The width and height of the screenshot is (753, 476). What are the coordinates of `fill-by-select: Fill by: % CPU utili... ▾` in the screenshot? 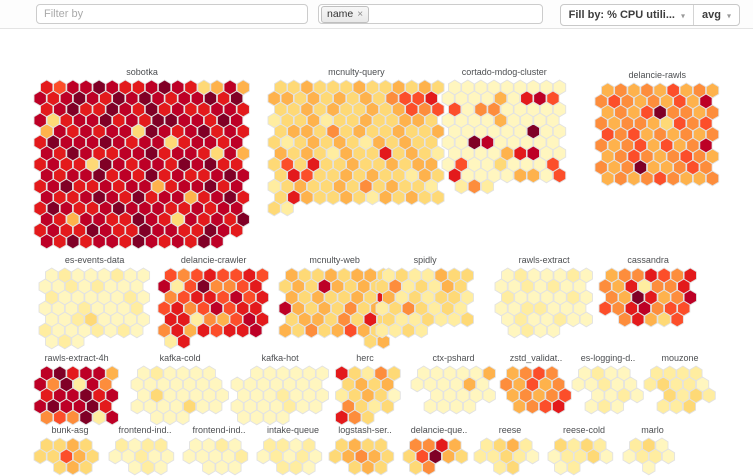 It's located at (627, 15).